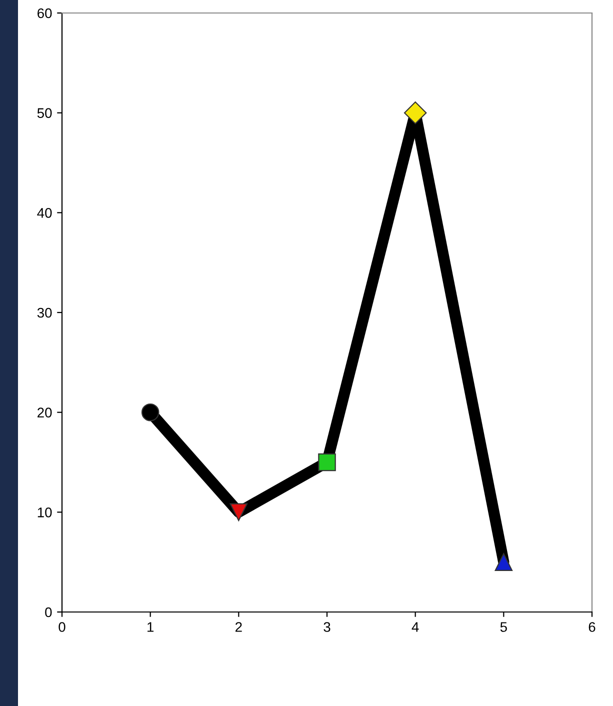 This screenshot has height=706, width=613. Describe the element at coordinates (62, 627) in the screenshot. I see `x-tick-label: 0` at that location.